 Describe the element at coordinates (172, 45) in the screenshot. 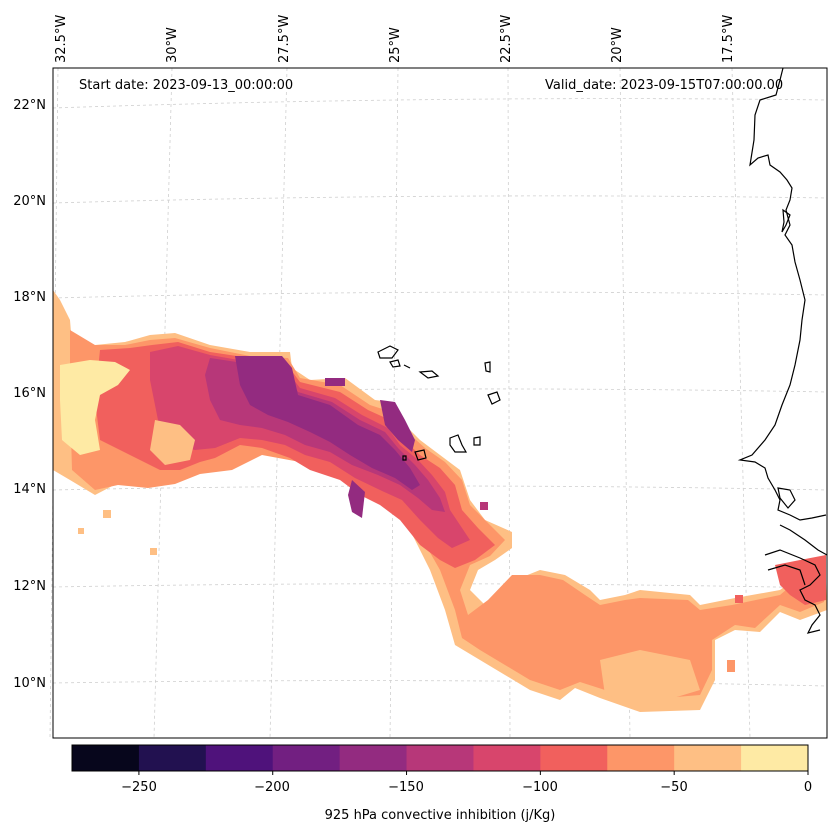

I see `lon-label-30w: 30°W` at that location.